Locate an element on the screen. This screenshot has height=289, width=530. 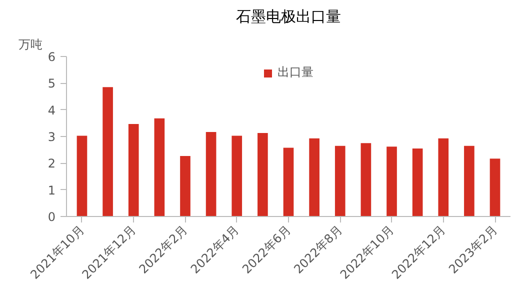
y-axis-title: 万吨 is located at coordinates (30, 45).